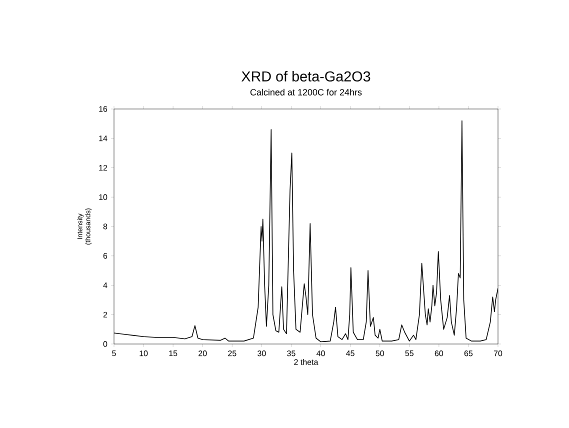  Describe the element at coordinates (103, 109) in the screenshot. I see `y-tick-label: 16` at that location.